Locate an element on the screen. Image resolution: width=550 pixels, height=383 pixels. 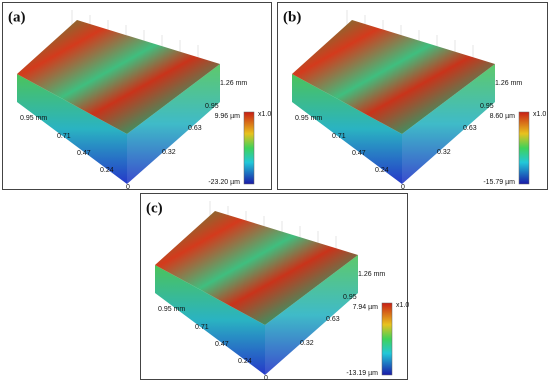
colorbar-max: 8.60 µm is located at coordinates (503, 116).